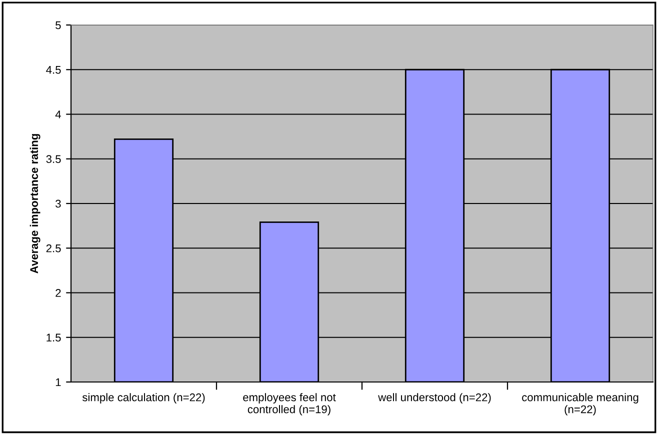 The width and height of the screenshot is (658, 434). Describe the element at coordinates (434, 398) in the screenshot. I see `x-tick-label: well understood (n=22)` at that location.